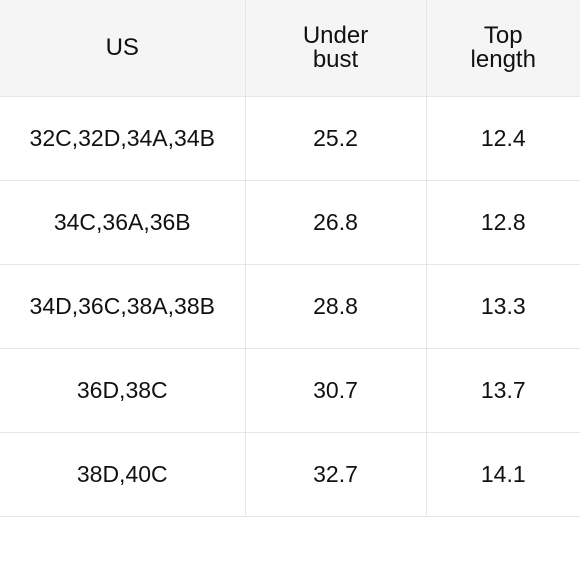 This screenshot has width=580, height=580. What do you see at coordinates (335, 306) in the screenshot?
I see `cell-under-bust: 28.8` at bounding box center [335, 306].